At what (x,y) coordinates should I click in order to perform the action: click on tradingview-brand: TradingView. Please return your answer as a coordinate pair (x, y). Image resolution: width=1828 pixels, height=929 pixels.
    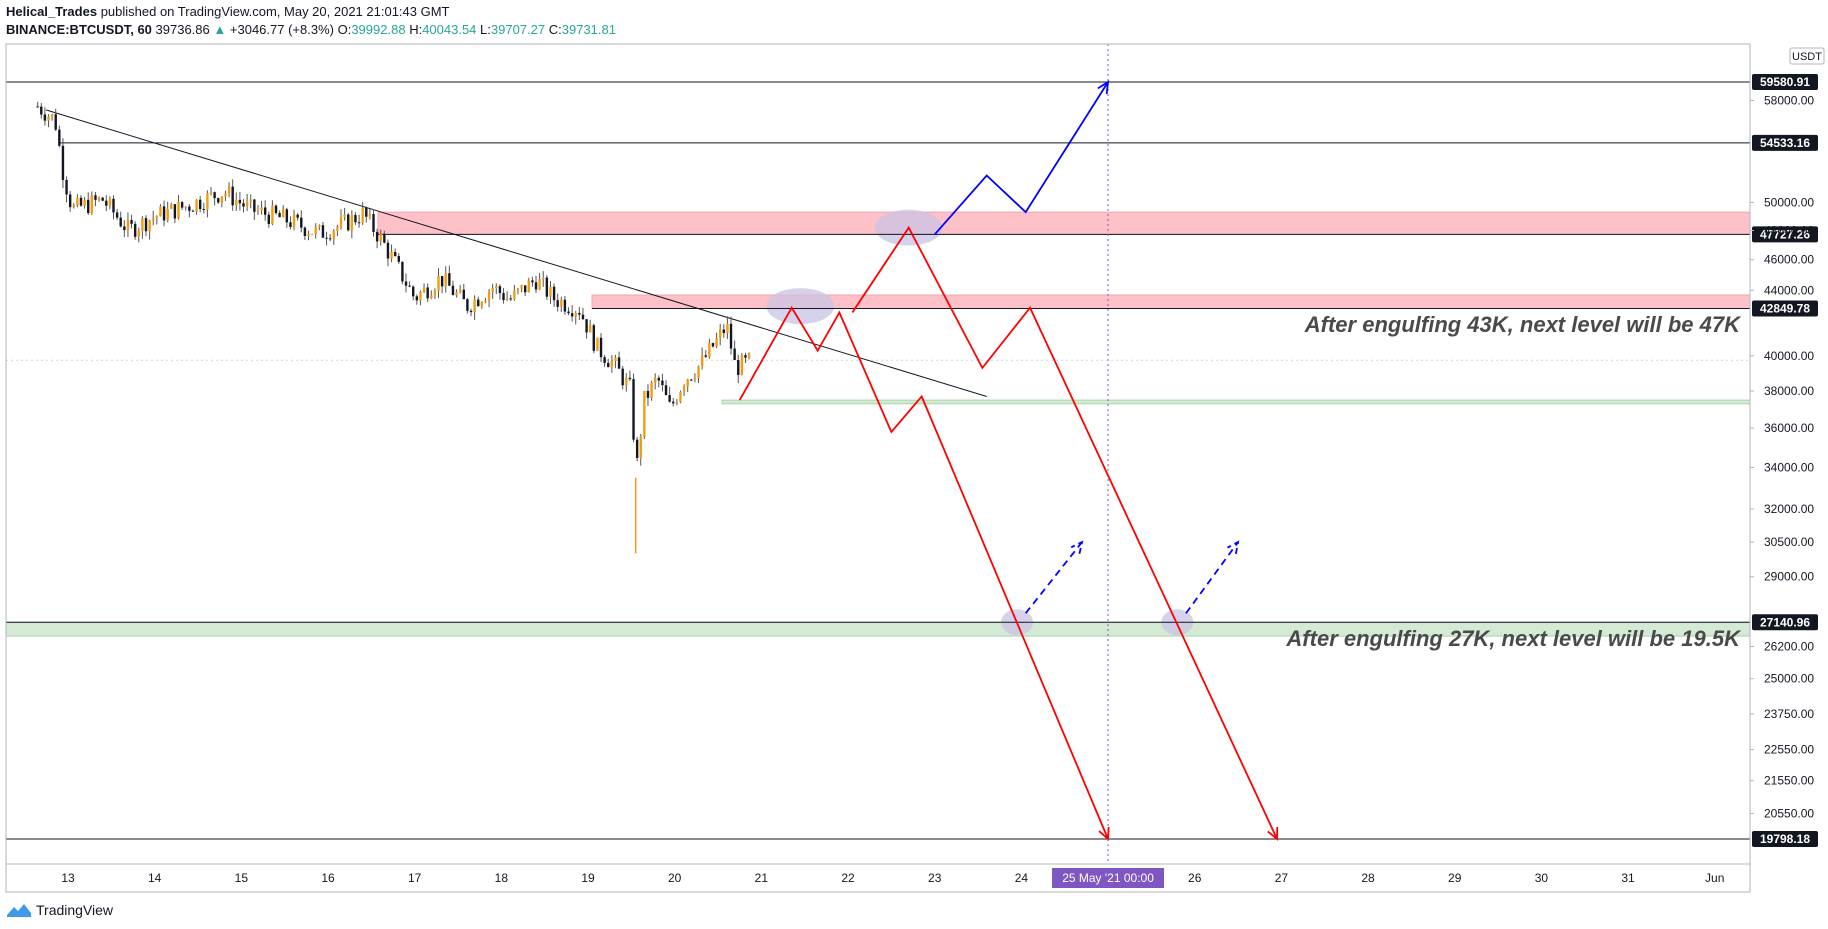
    Looking at the image, I should click on (59, 910).